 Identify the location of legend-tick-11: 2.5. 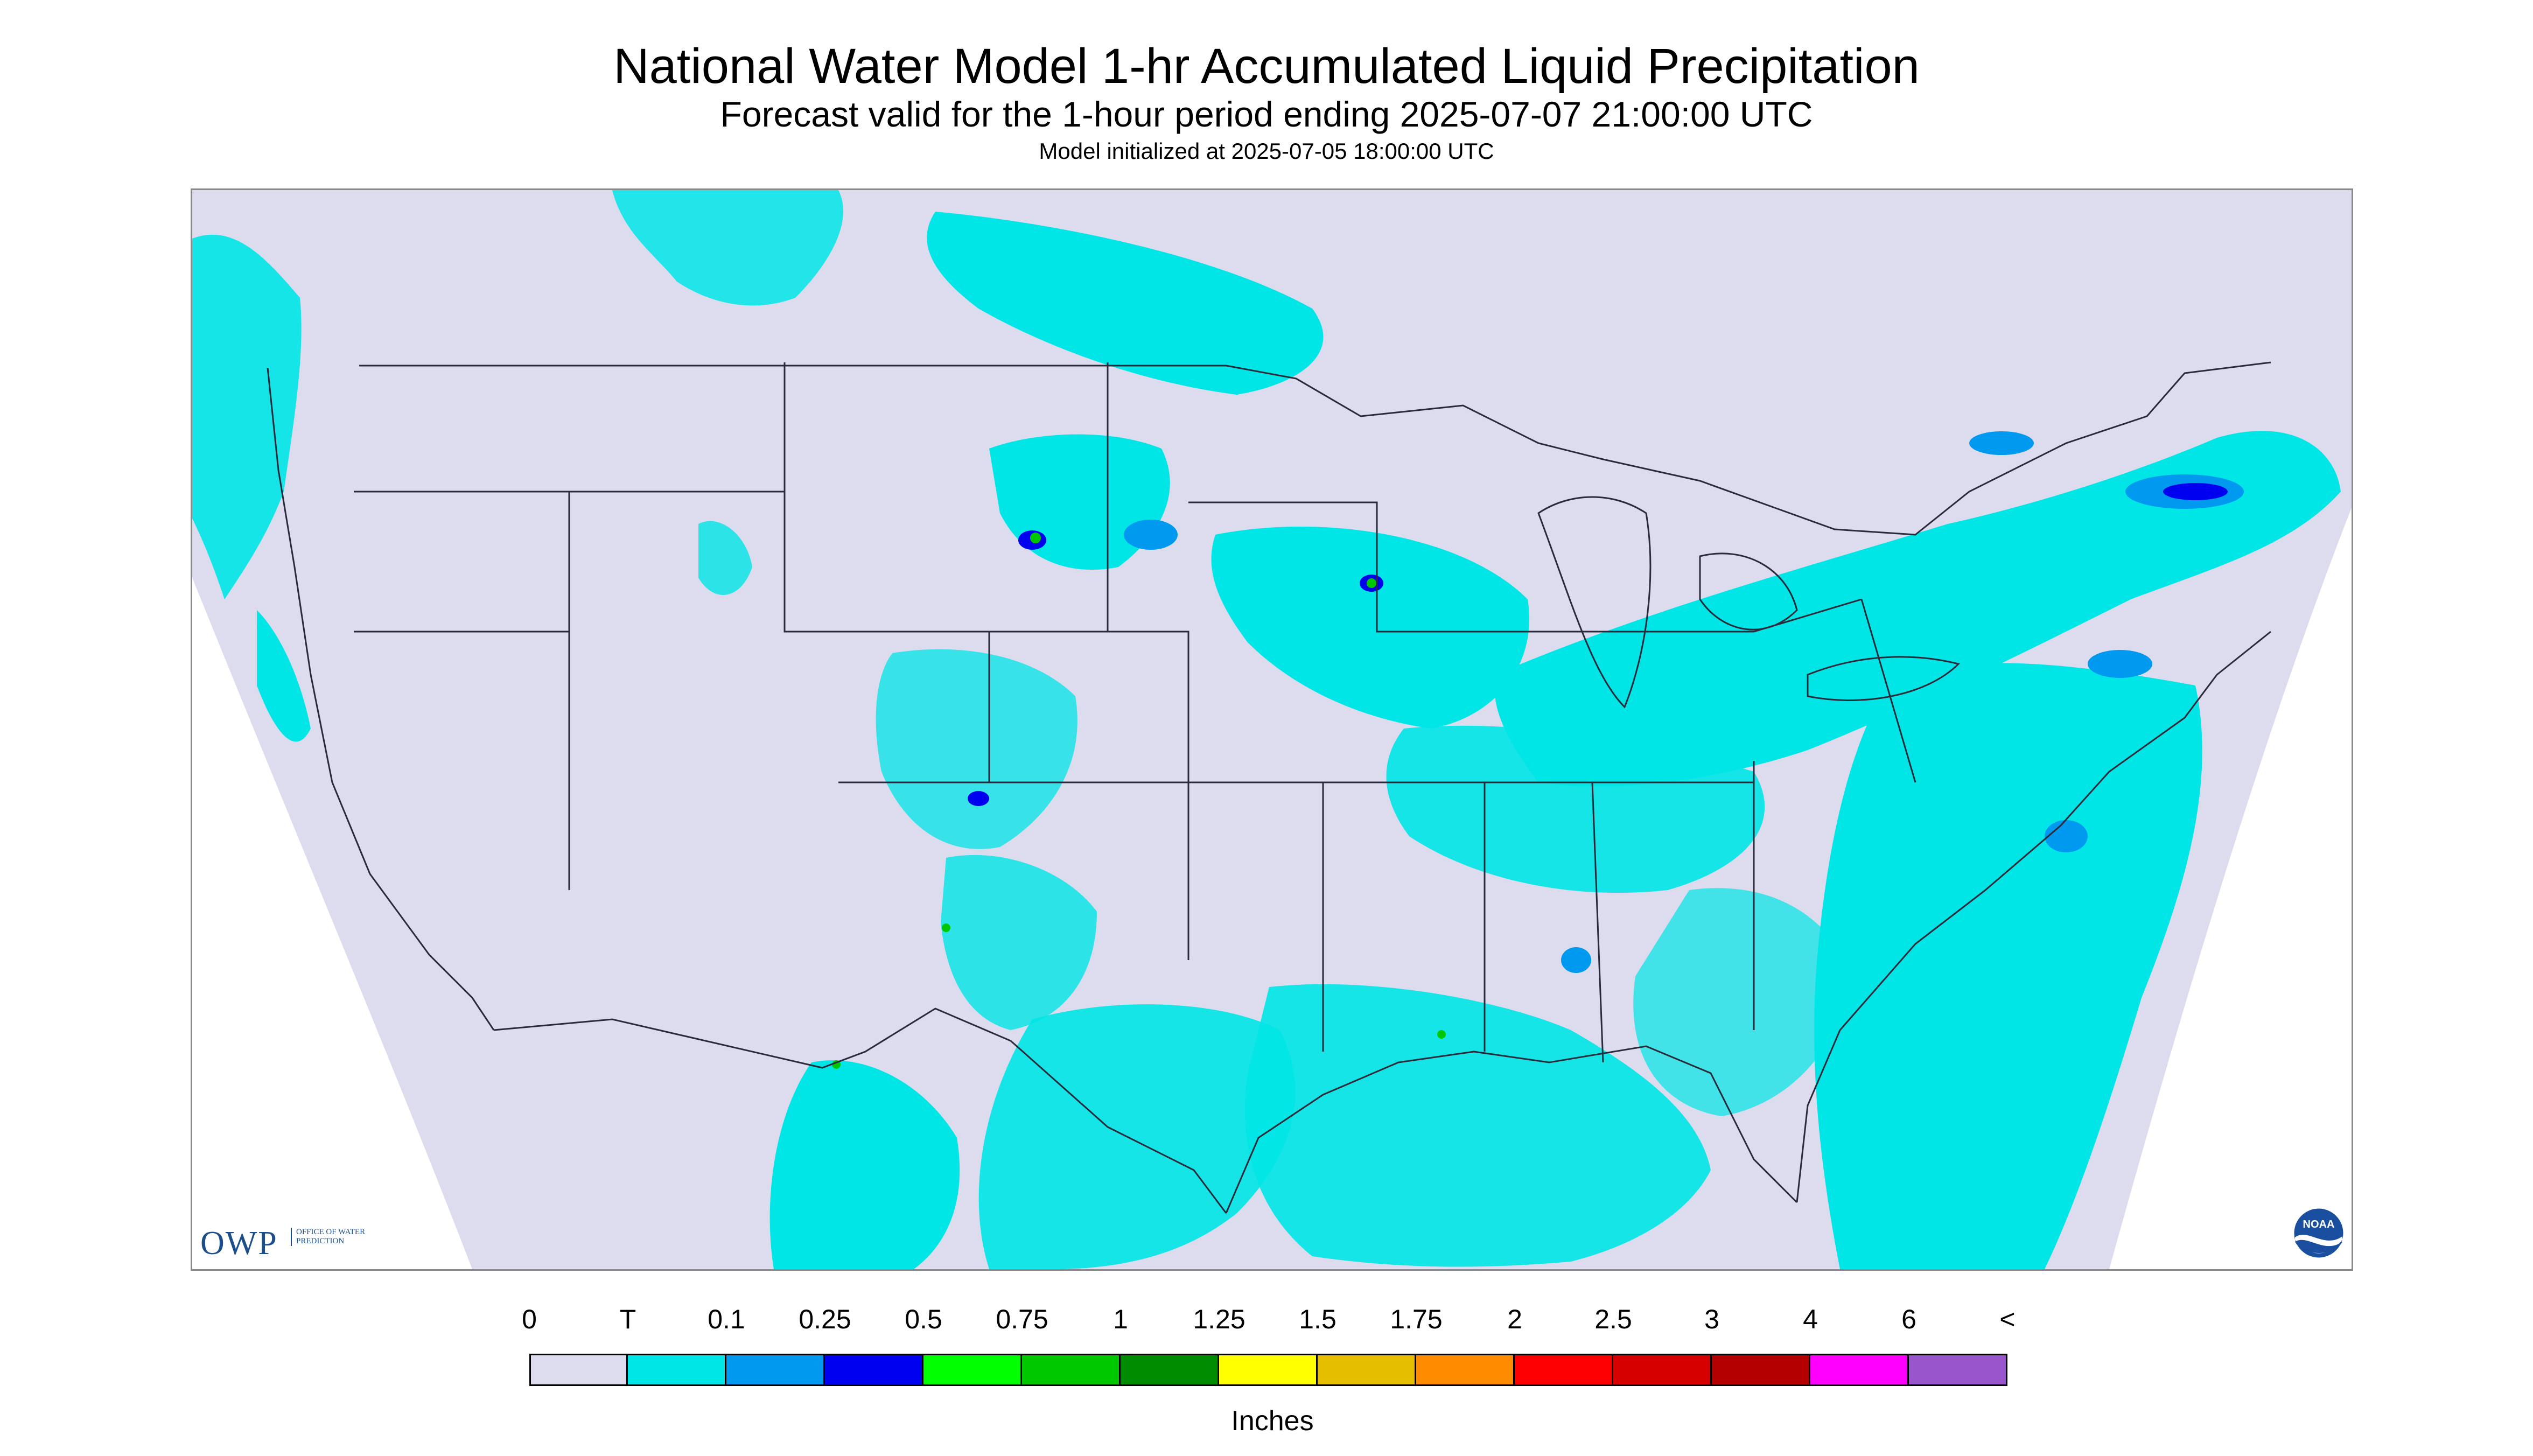
(1613, 1319).